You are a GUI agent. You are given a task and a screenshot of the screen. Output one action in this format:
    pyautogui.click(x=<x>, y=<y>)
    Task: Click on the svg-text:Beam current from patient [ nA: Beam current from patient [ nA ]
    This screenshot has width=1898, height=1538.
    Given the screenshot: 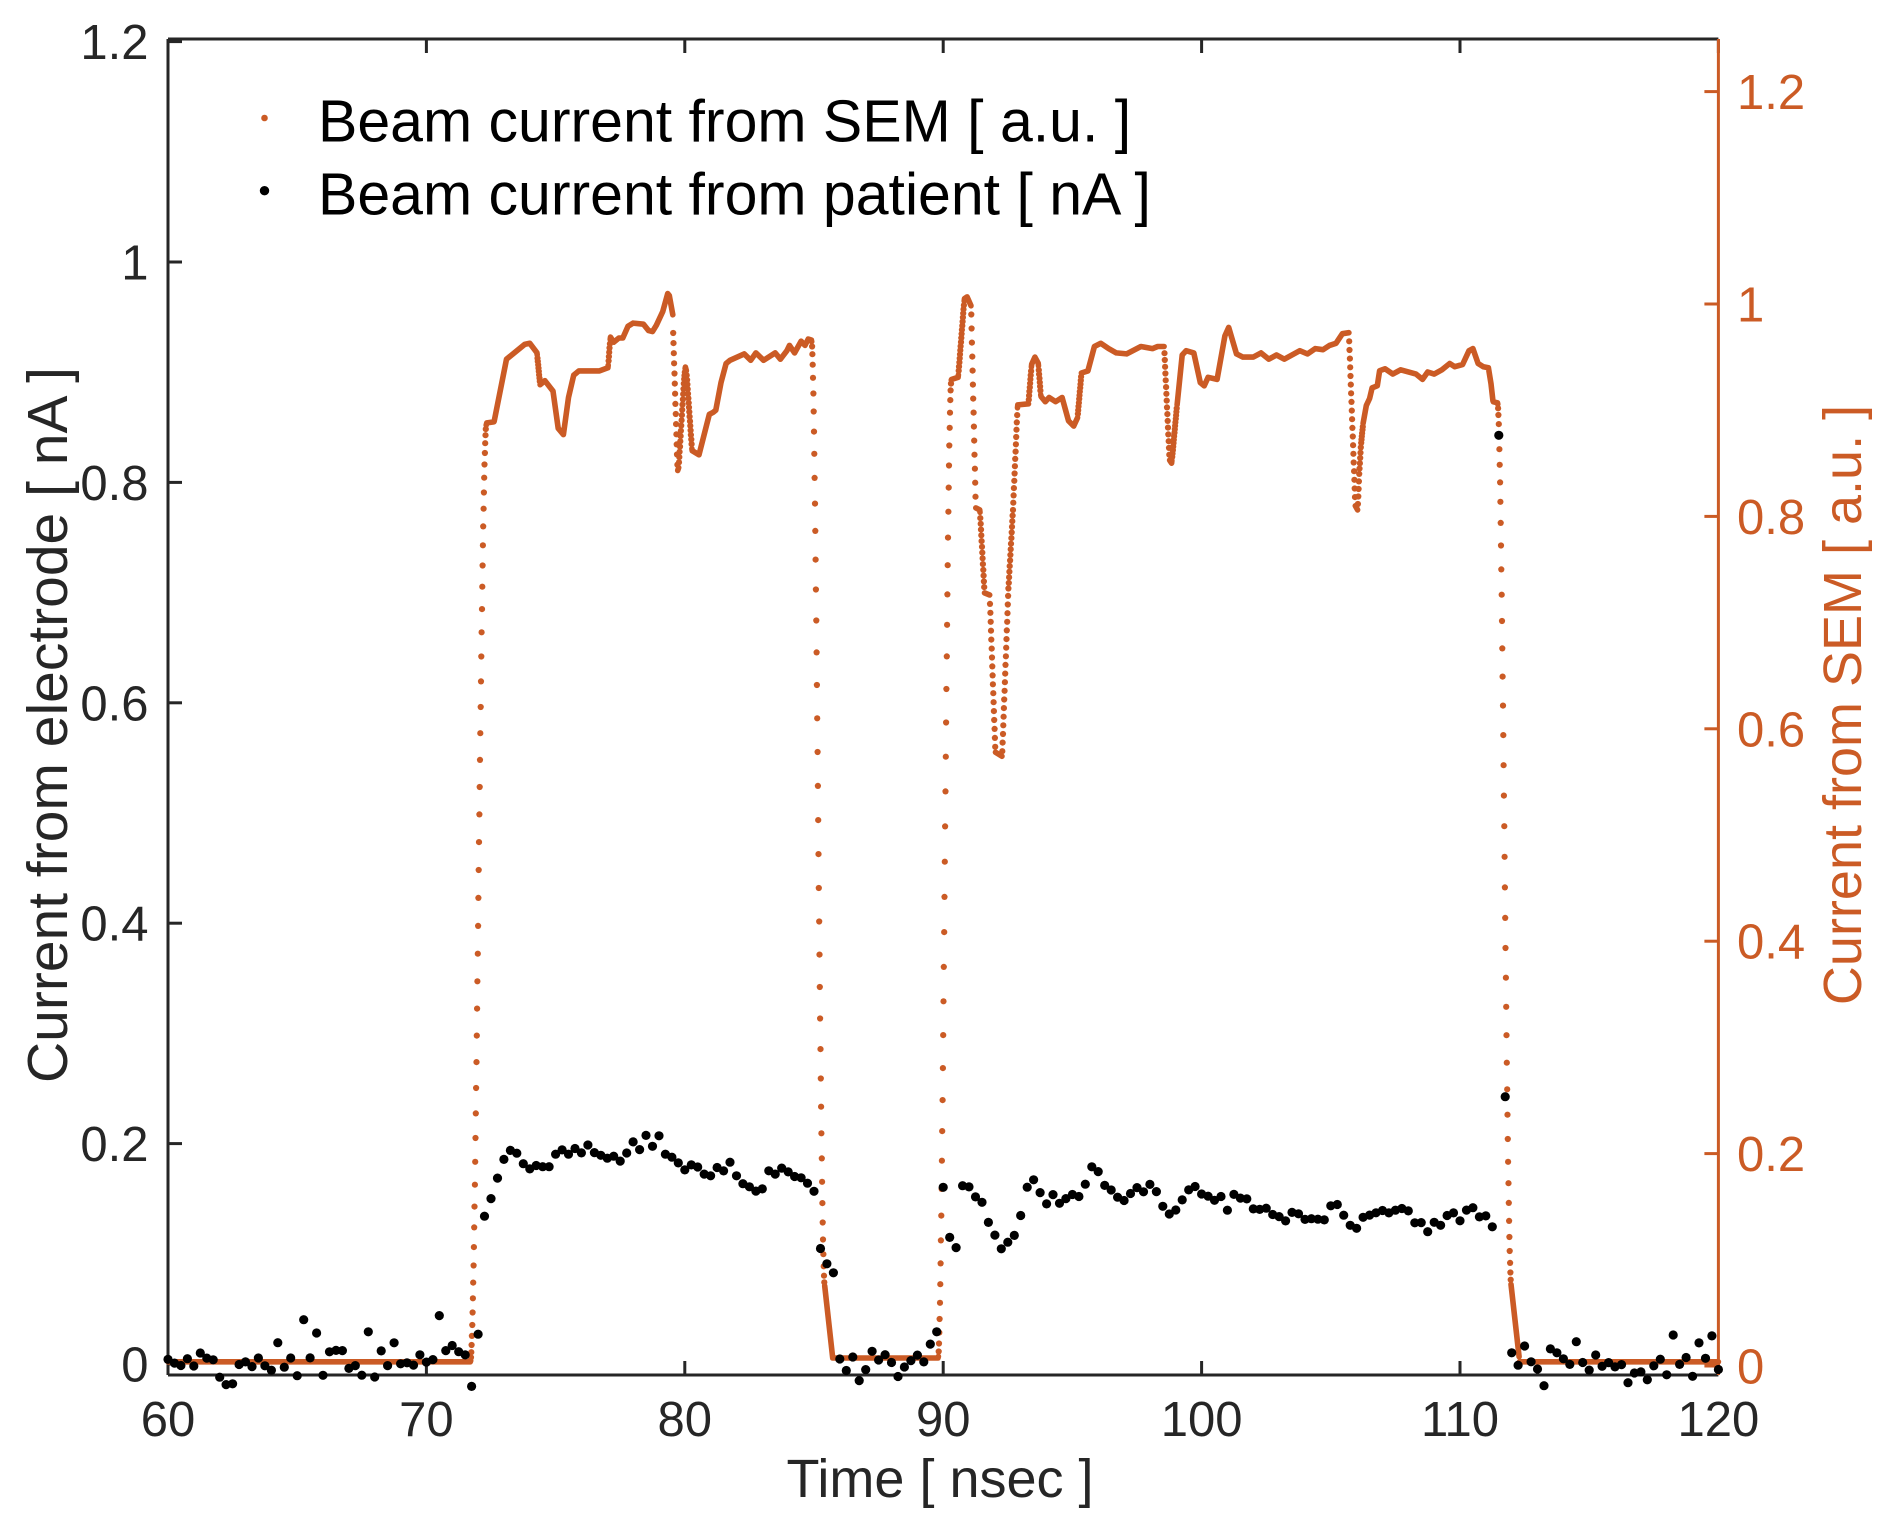 What is the action you would take?
    pyautogui.click(x=734, y=195)
    